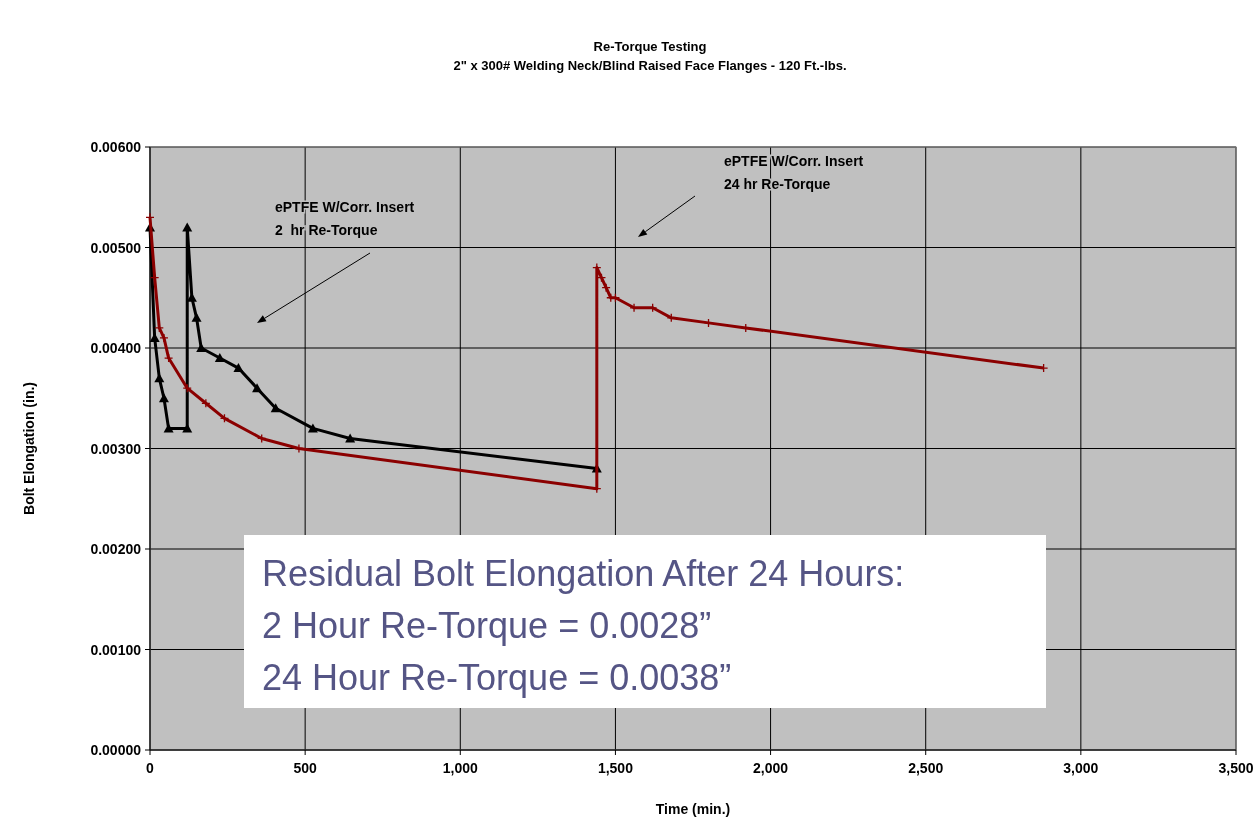 The width and height of the screenshot is (1260, 835). What do you see at coordinates (116, 750) in the screenshot?
I see `y-tick-label: 0.00000` at bounding box center [116, 750].